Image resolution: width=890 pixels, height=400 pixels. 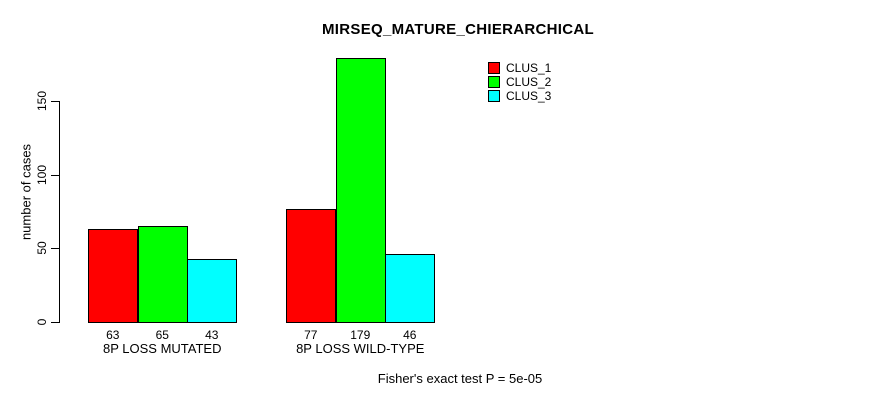 What do you see at coordinates (529, 82) in the screenshot?
I see `legend-label: CLUS_2` at bounding box center [529, 82].